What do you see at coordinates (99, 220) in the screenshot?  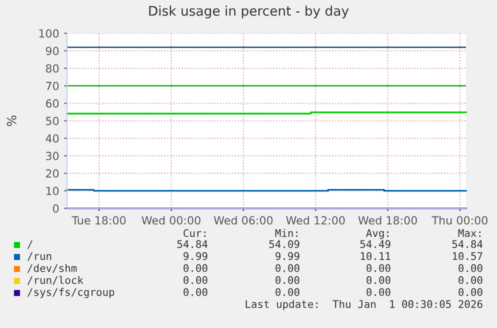 I see `x-tick-label: Tue 18:00` at bounding box center [99, 220].